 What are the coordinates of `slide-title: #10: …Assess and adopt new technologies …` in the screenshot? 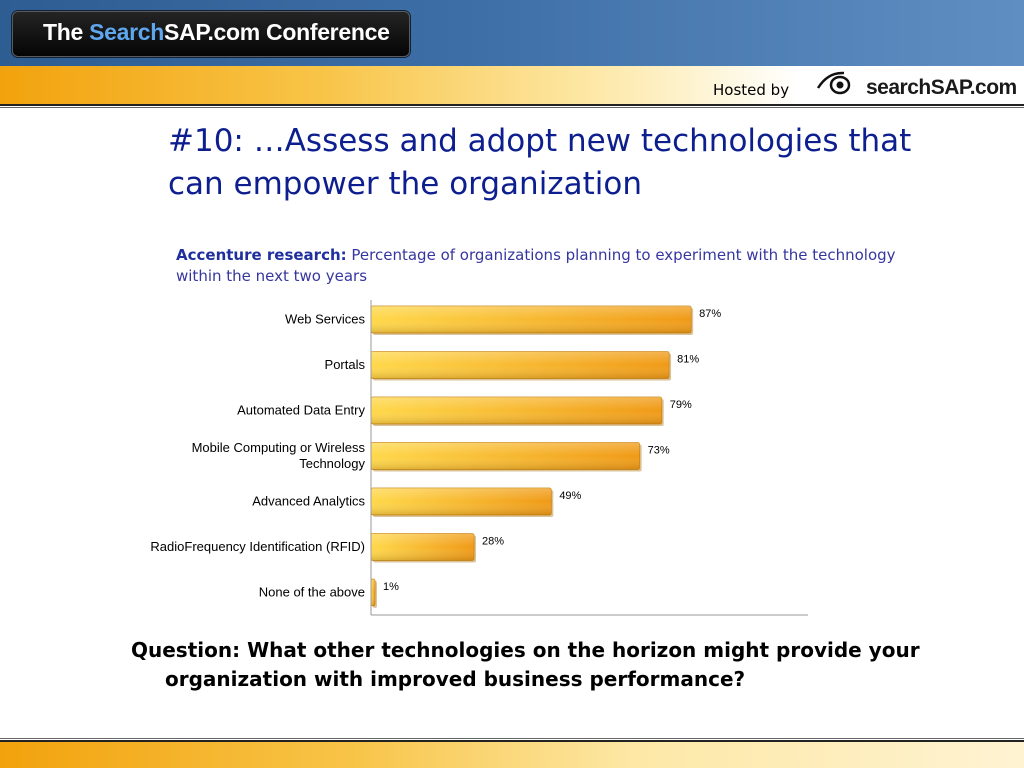 It's located at (540, 162).